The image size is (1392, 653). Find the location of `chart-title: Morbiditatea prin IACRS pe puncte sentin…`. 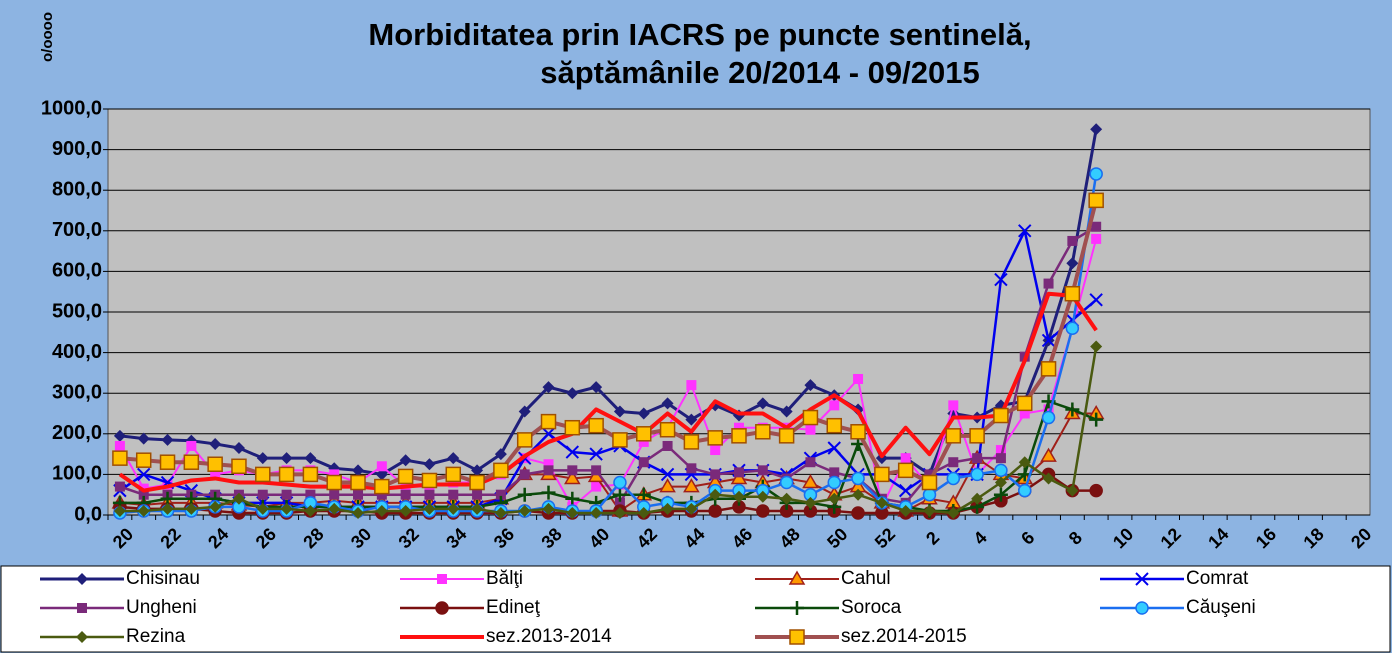

chart-title: Morbiditatea prin IACRS pe puncte sentin… is located at coordinates (699, 34).